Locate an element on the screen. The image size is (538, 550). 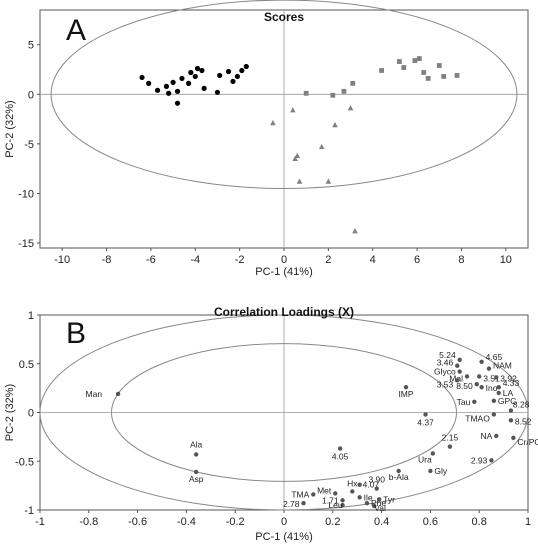
panel-letter: B is located at coordinates (76, 333).